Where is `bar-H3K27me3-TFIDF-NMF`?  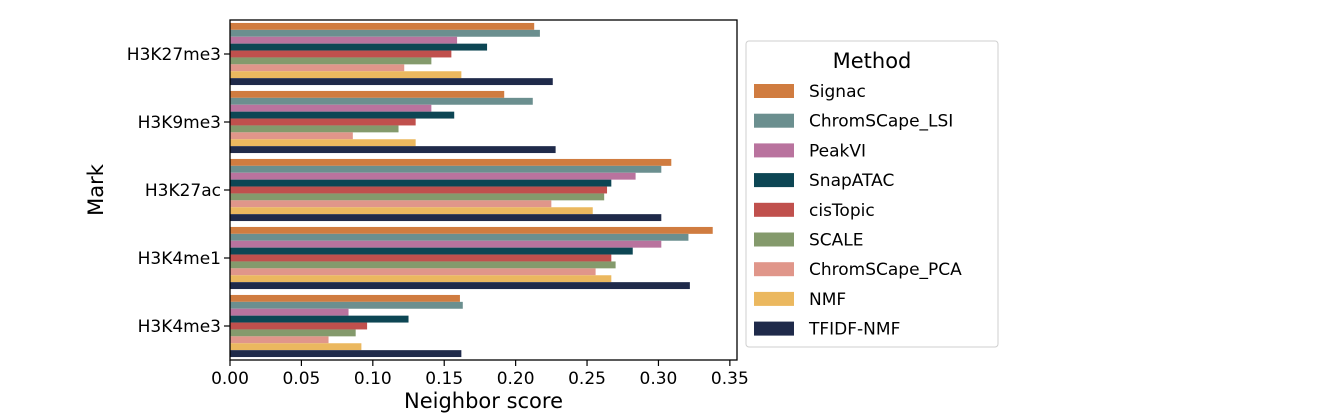
bar-H3K27me3-TFIDF-NMF is located at coordinates (391, 82).